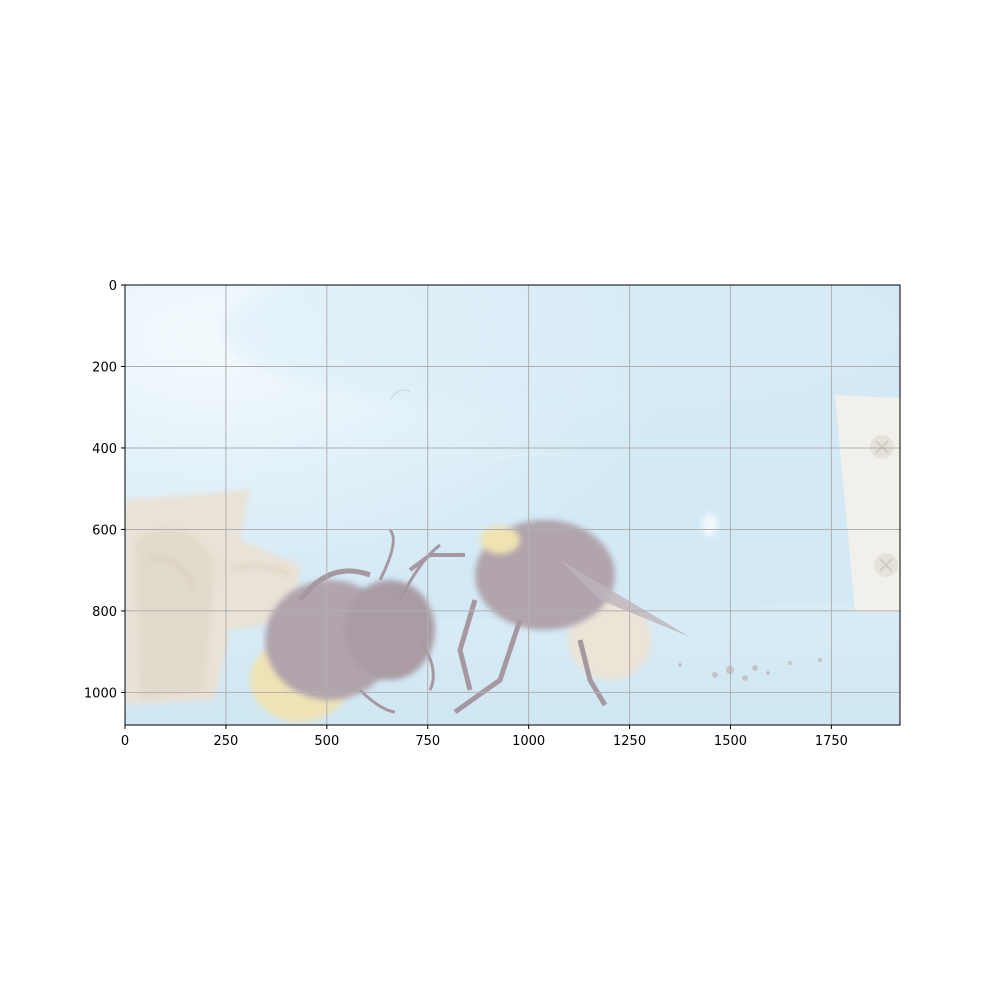 This screenshot has width=1000, height=1000. What do you see at coordinates (484, 737) in the screenshot?
I see `x-axis: 0 250 500 750 1000 1250 1500 1750` at bounding box center [484, 737].